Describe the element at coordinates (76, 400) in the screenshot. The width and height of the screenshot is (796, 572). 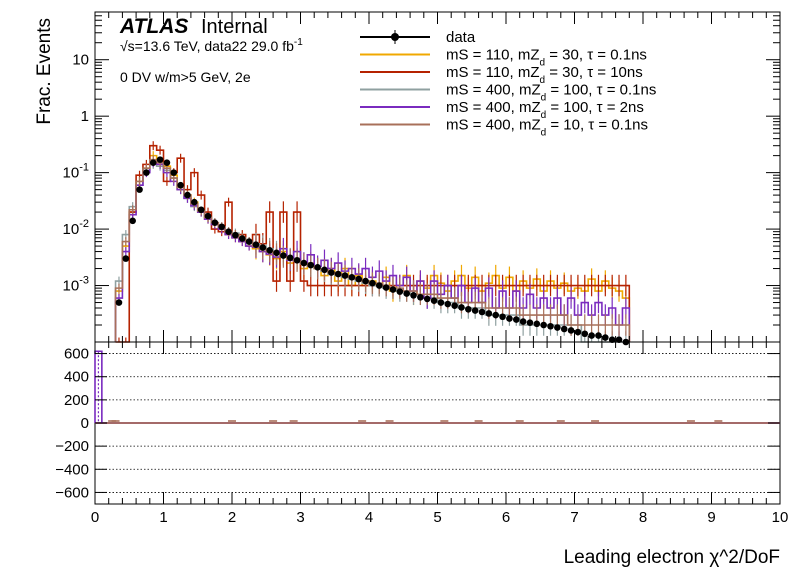
I see `ratio-y-tick-label: 200` at that location.